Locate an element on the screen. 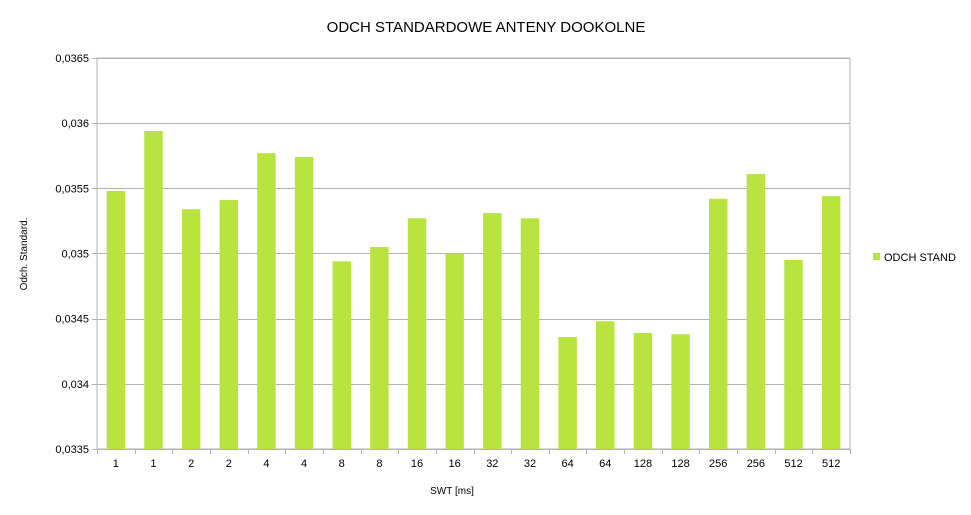 This screenshot has width=971, height=515. y-tick-label: 0,036 is located at coordinates (75, 124).